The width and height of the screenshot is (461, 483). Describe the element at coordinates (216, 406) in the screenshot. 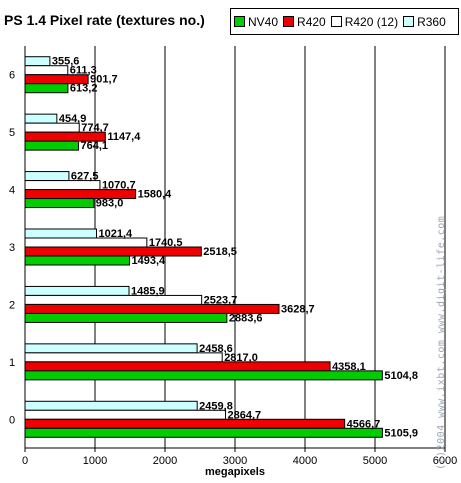

I see `data-label: 2459,8` at that location.